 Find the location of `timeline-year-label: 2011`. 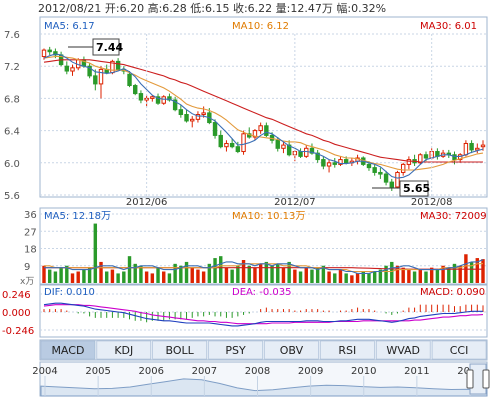

timeline-year-label: 2011 is located at coordinates (416, 371).